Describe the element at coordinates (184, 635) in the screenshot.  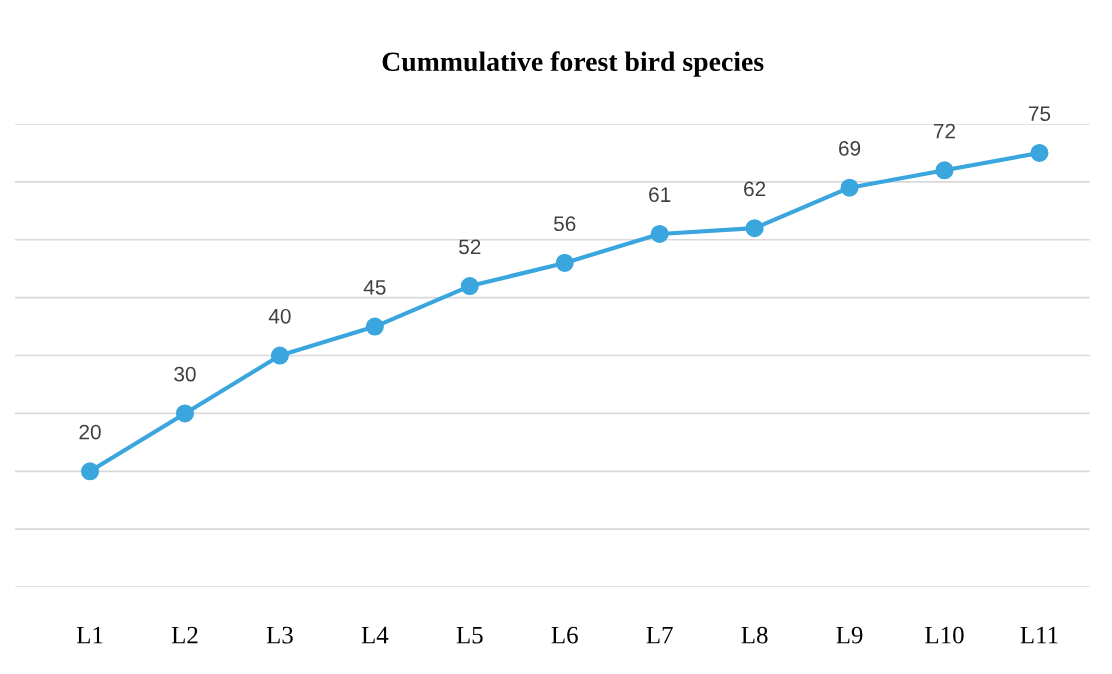
I see `x-tick-label: L2` at that location.